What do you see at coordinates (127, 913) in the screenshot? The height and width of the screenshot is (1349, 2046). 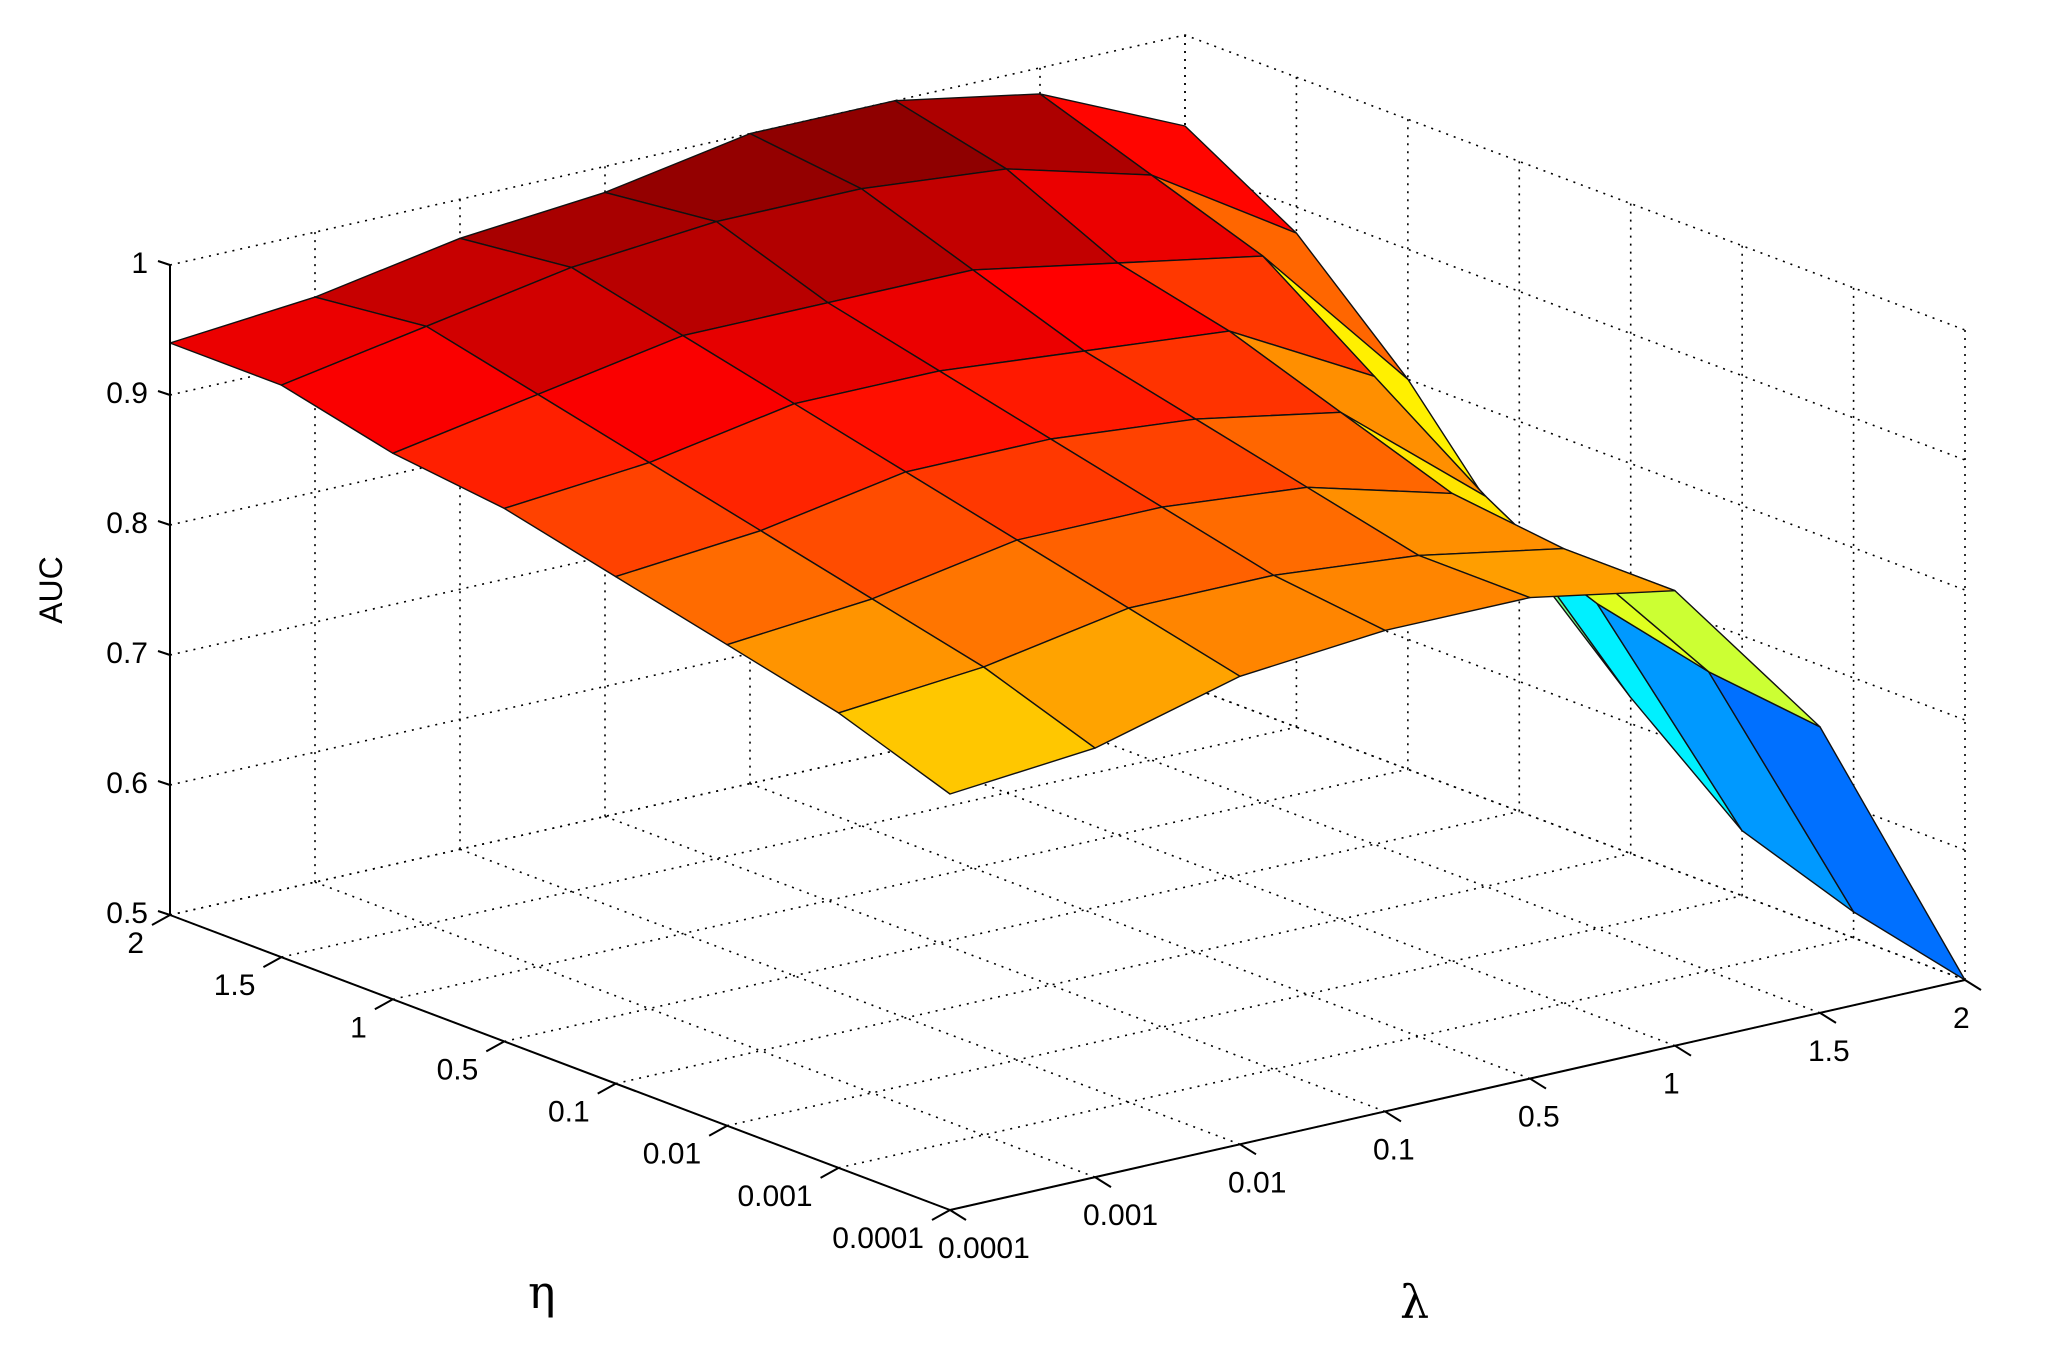 I see `z-tick-label: 0.5` at bounding box center [127, 913].